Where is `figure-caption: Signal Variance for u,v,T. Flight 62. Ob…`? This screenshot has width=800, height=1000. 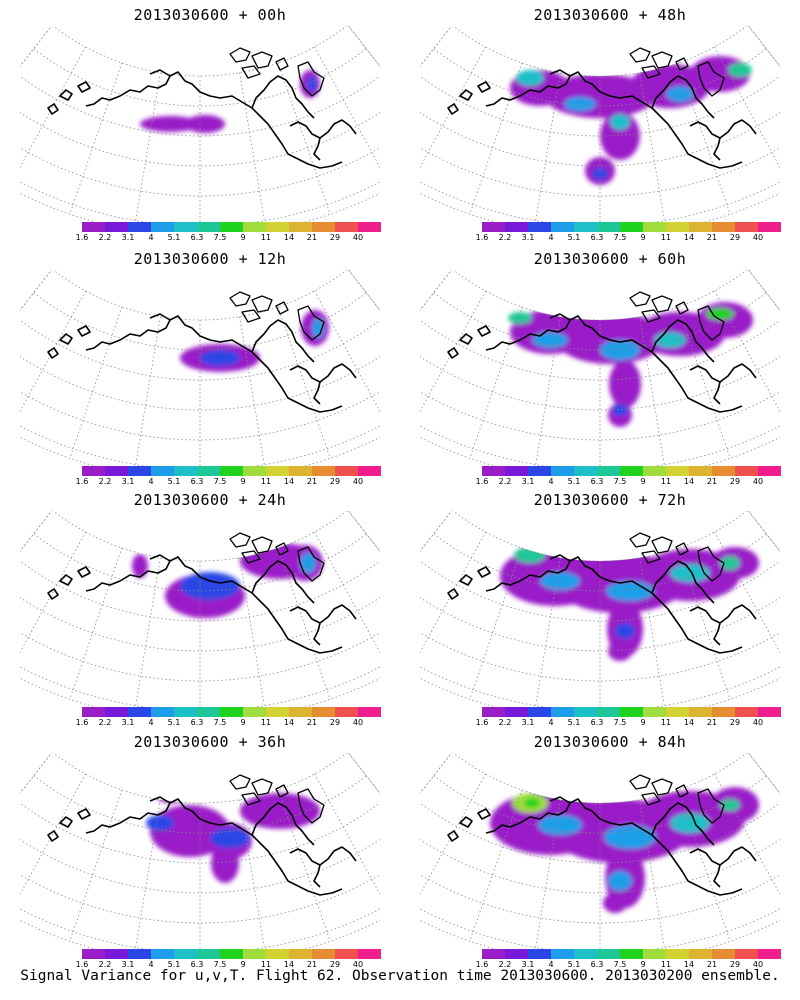
figure-caption: Signal Variance for u,v,T. Flight 62. Ob… is located at coordinates (400, 976).